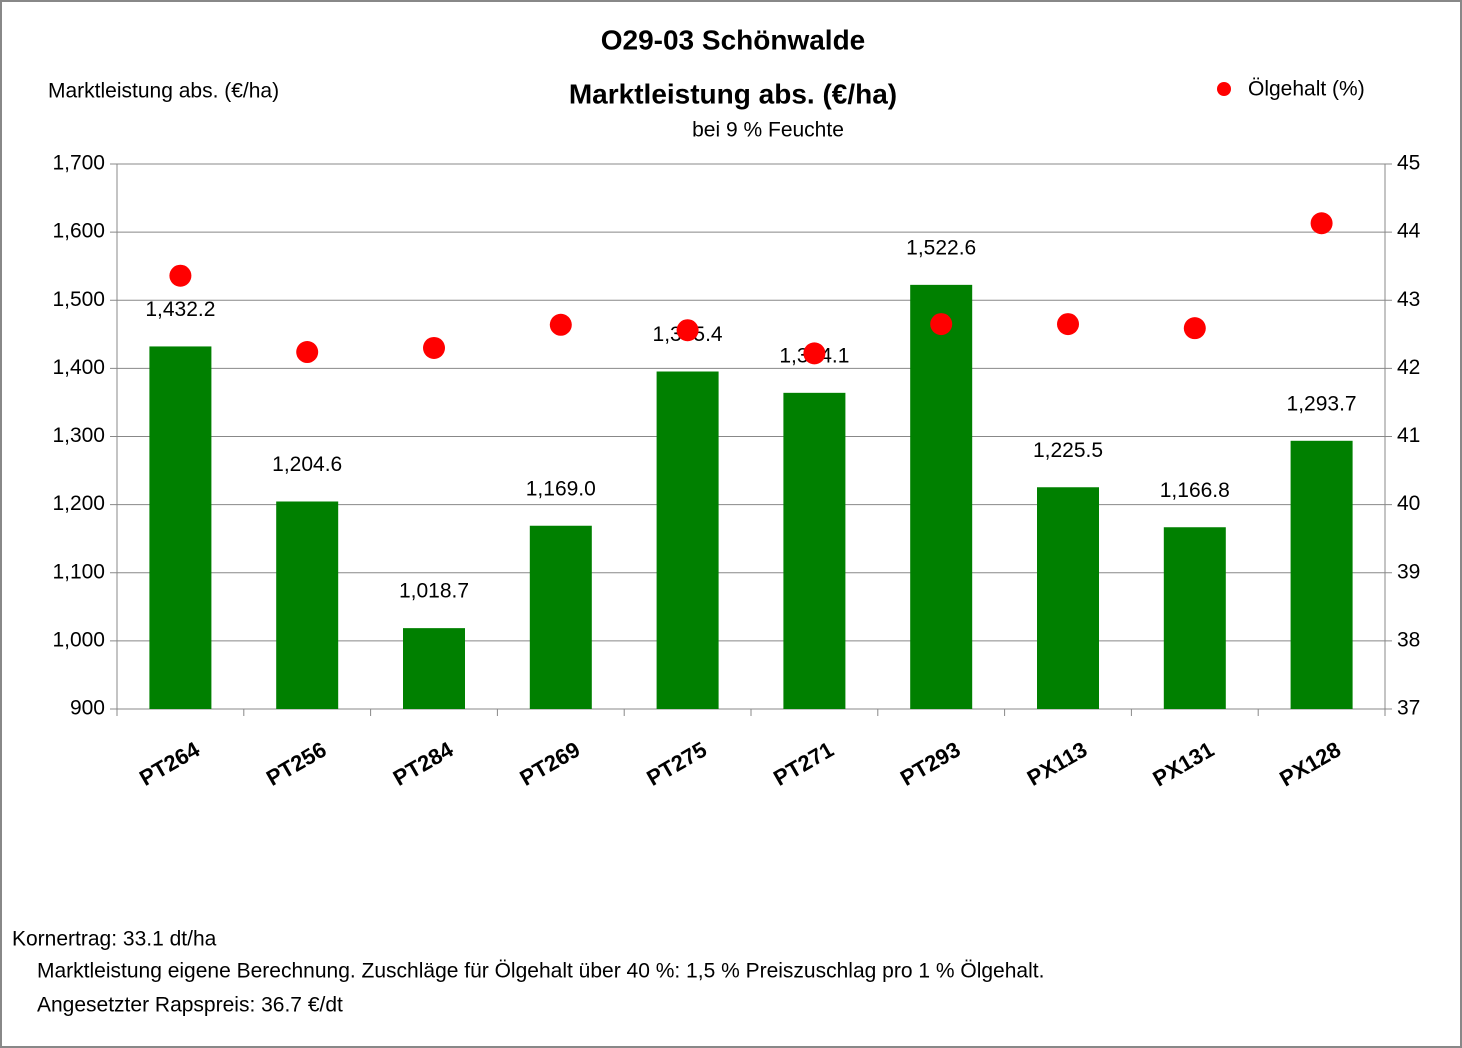 The height and width of the screenshot is (1048, 1462). I want to click on data-label: 1,204.6, so click(307, 464).